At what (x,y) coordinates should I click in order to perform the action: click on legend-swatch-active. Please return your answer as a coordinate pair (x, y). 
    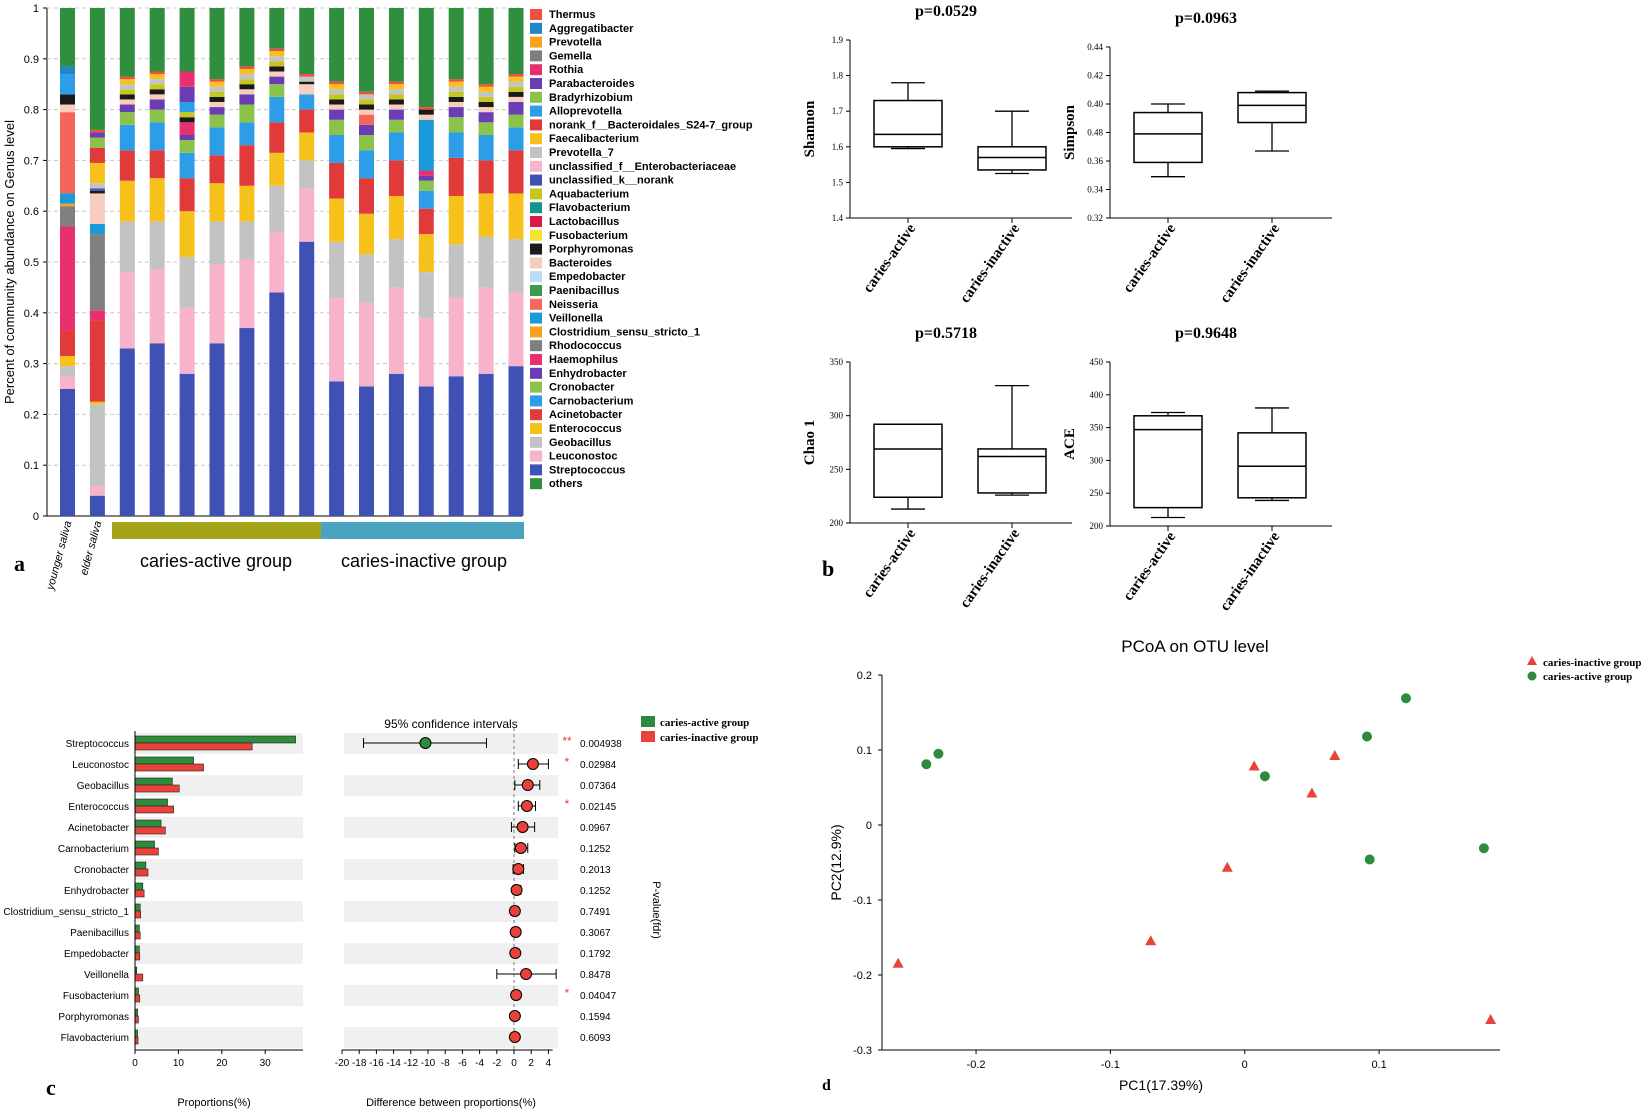
    Looking at the image, I should click on (648, 721).